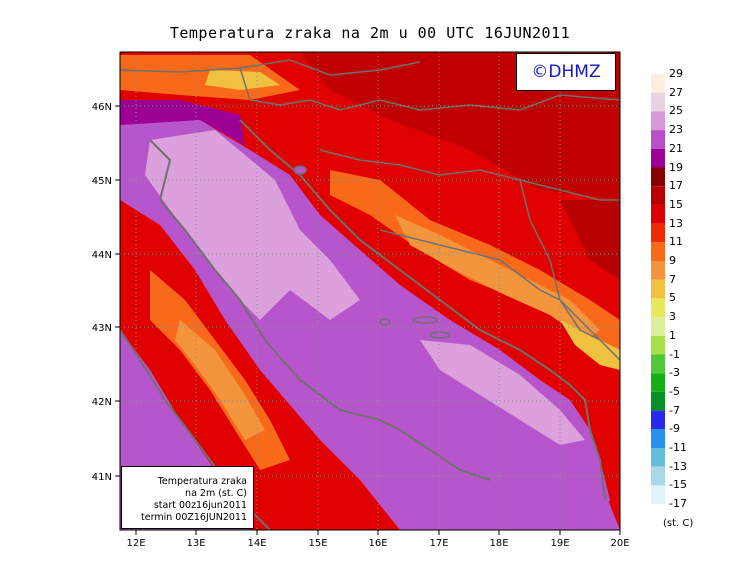 The height and width of the screenshot is (582, 740). What do you see at coordinates (676, 186) in the screenshot?
I see `legend-label: 17` at bounding box center [676, 186].